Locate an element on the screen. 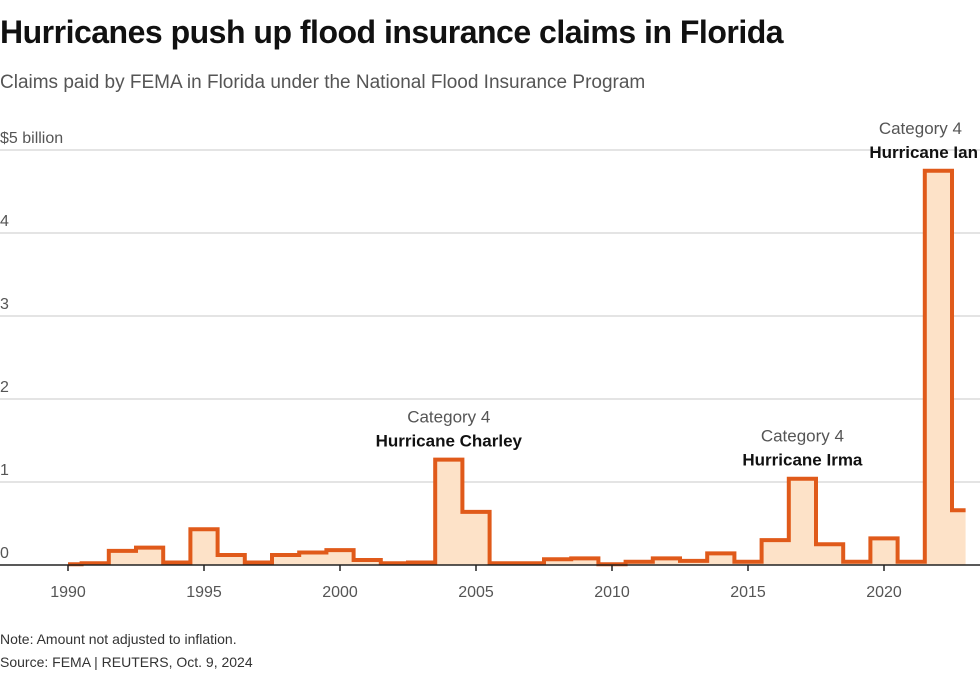  data-step-2005 is located at coordinates (475, 538).